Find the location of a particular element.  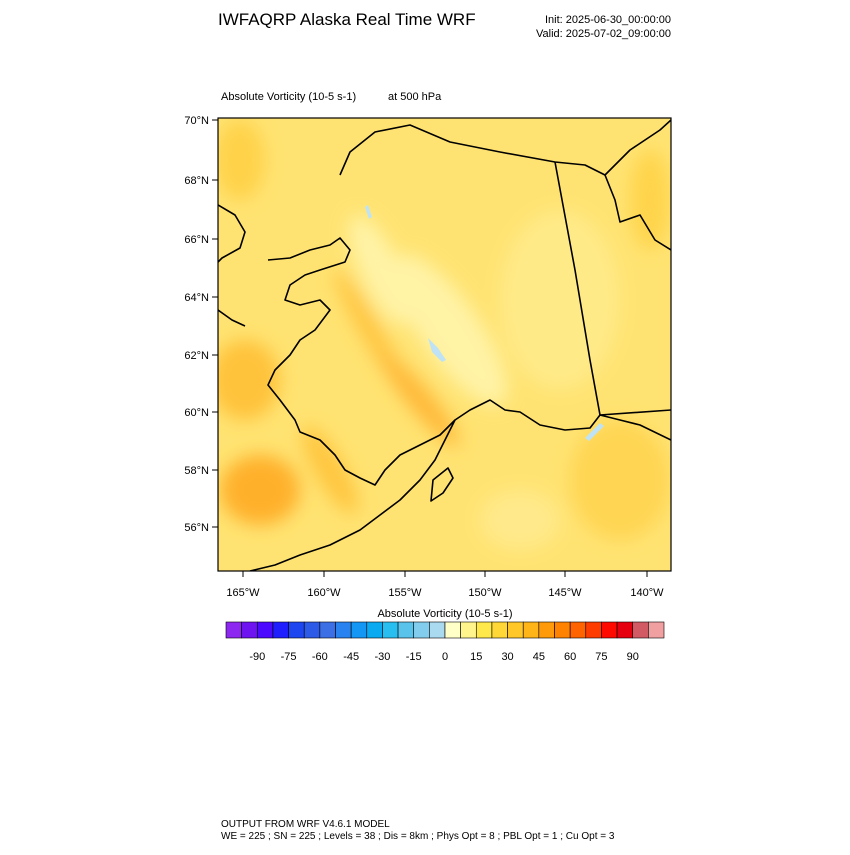

footer-line: OUTPUT FROM WRF V4.6.1 MODEL is located at coordinates (305, 824).